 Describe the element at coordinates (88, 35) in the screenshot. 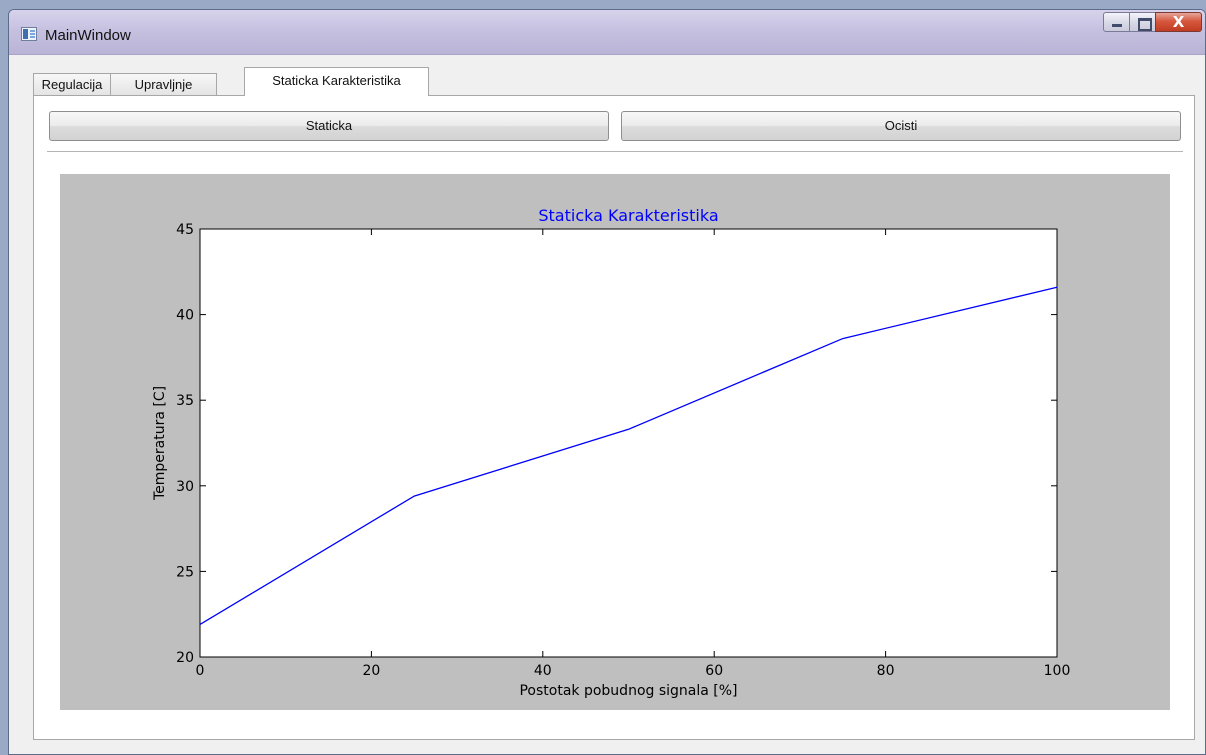

I see `window-title: MainWindow` at that location.